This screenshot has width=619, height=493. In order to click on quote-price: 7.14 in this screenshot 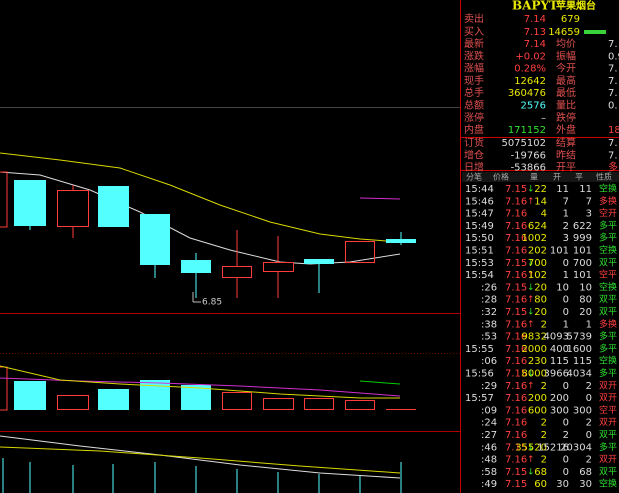, I will do `click(535, 19)`.